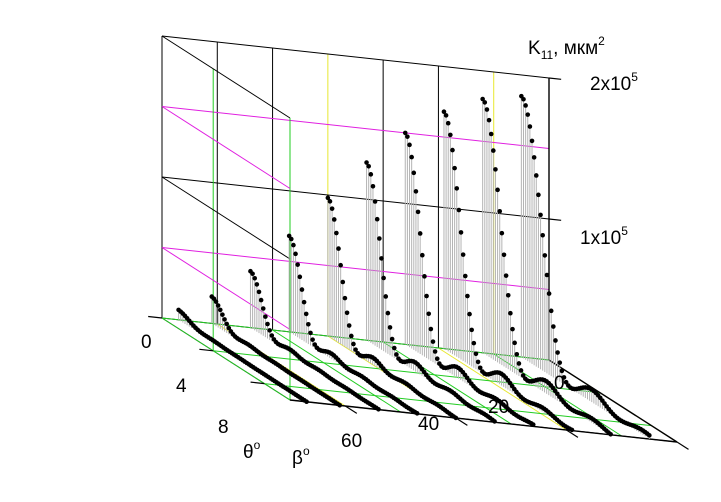 The height and width of the screenshot is (502, 721). Describe the element at coordinates (223, 427) in the screenshot. I see `theta-tick-label: 8` at that location.